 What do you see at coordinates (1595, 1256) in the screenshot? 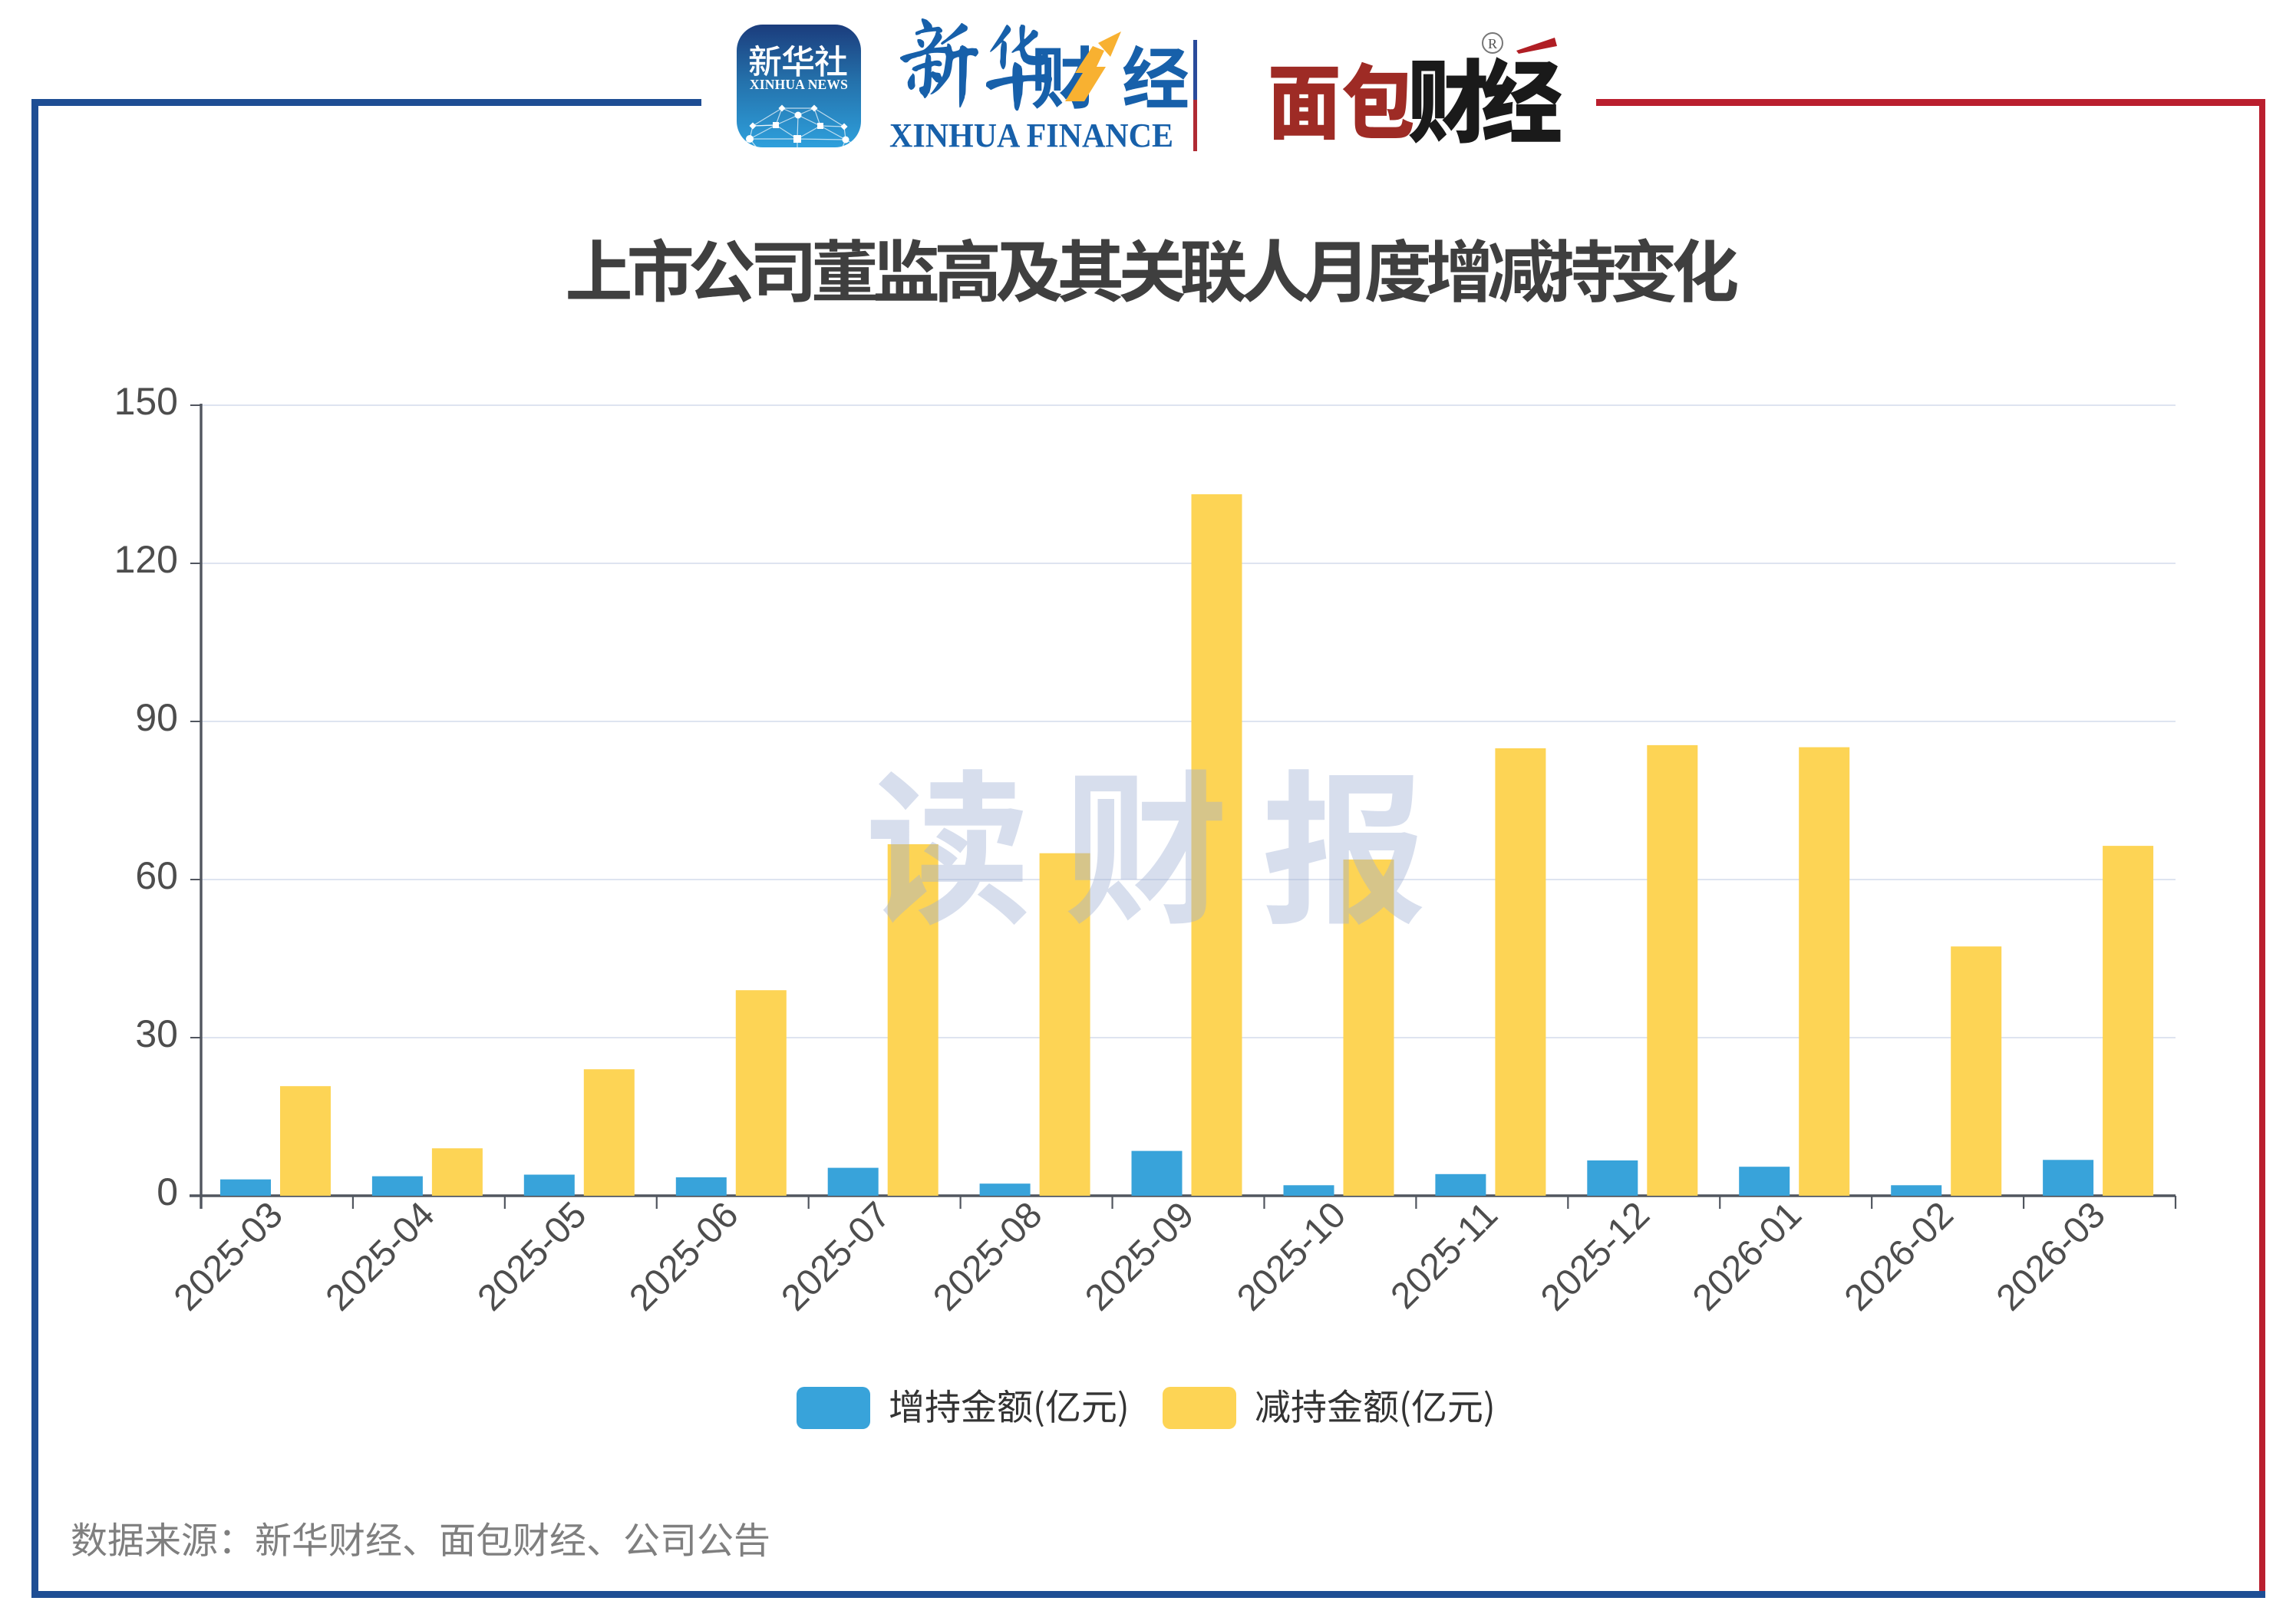
I see `svg-text: 2025-12` at bounding box center [1595, 1256].